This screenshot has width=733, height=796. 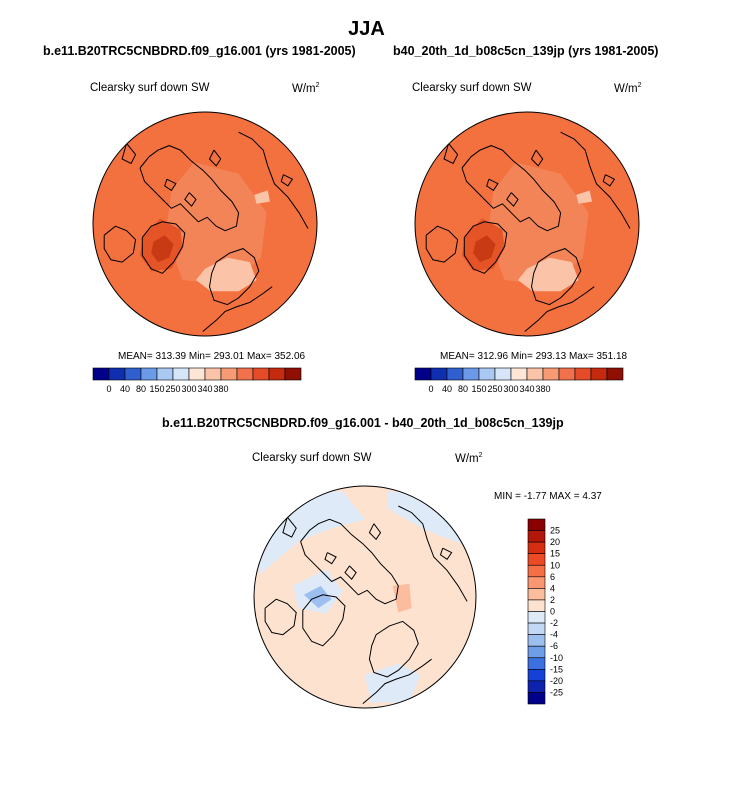 I want to click on diff-colorbar-tick-label: -15, so click(x=556, y=669).